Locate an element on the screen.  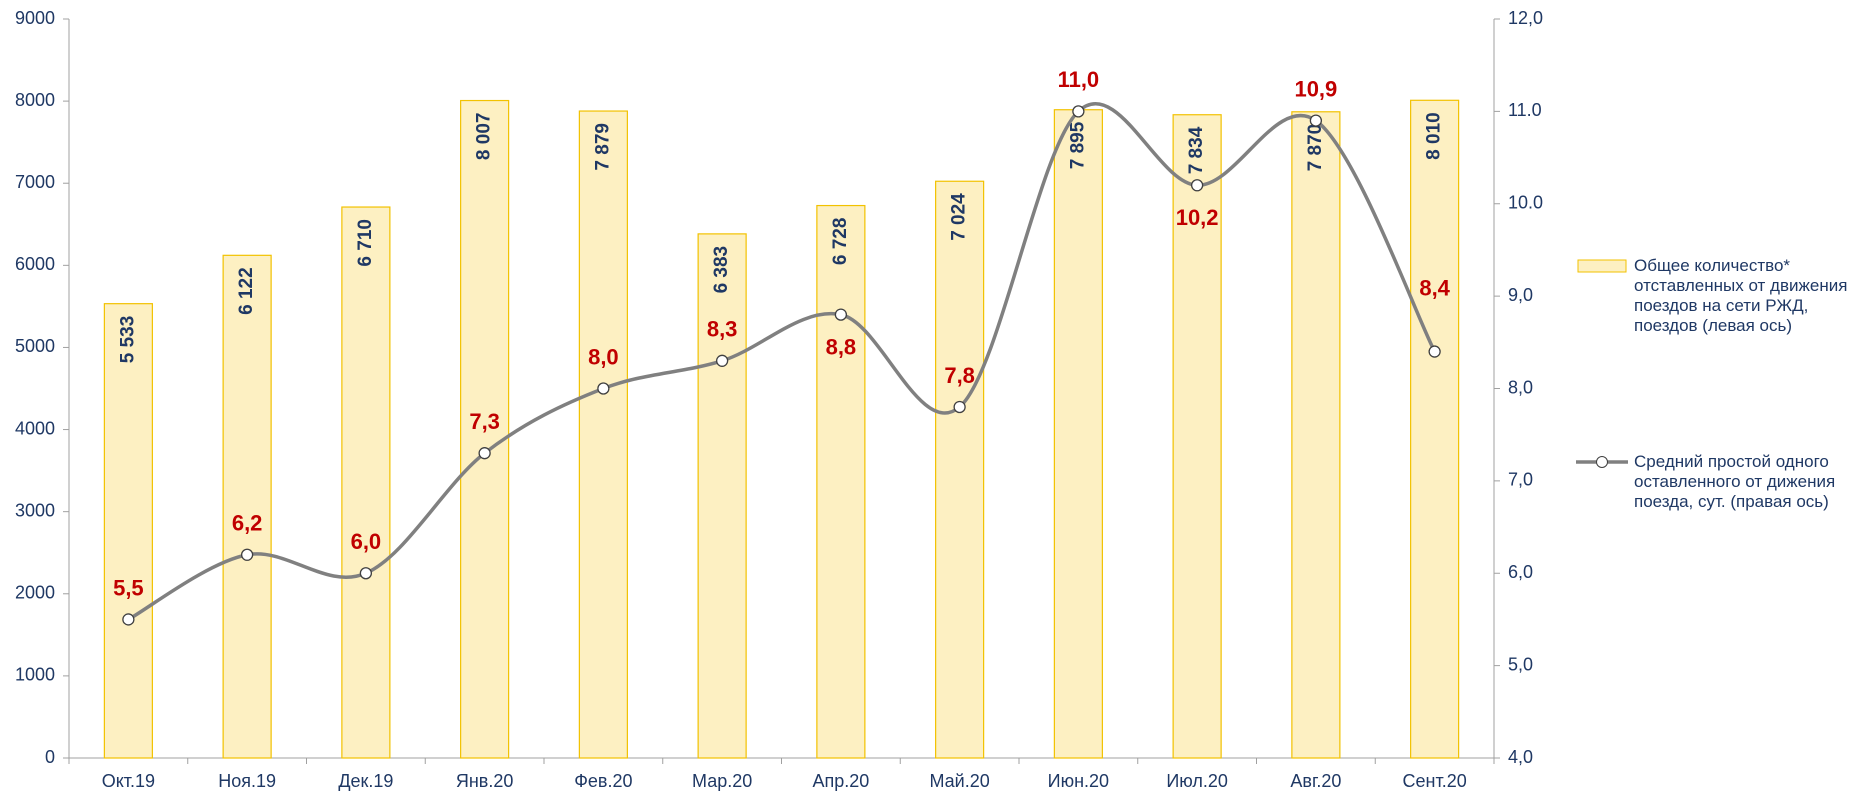
bar-value-label: 7 879 is located at coordinates (602, 147).